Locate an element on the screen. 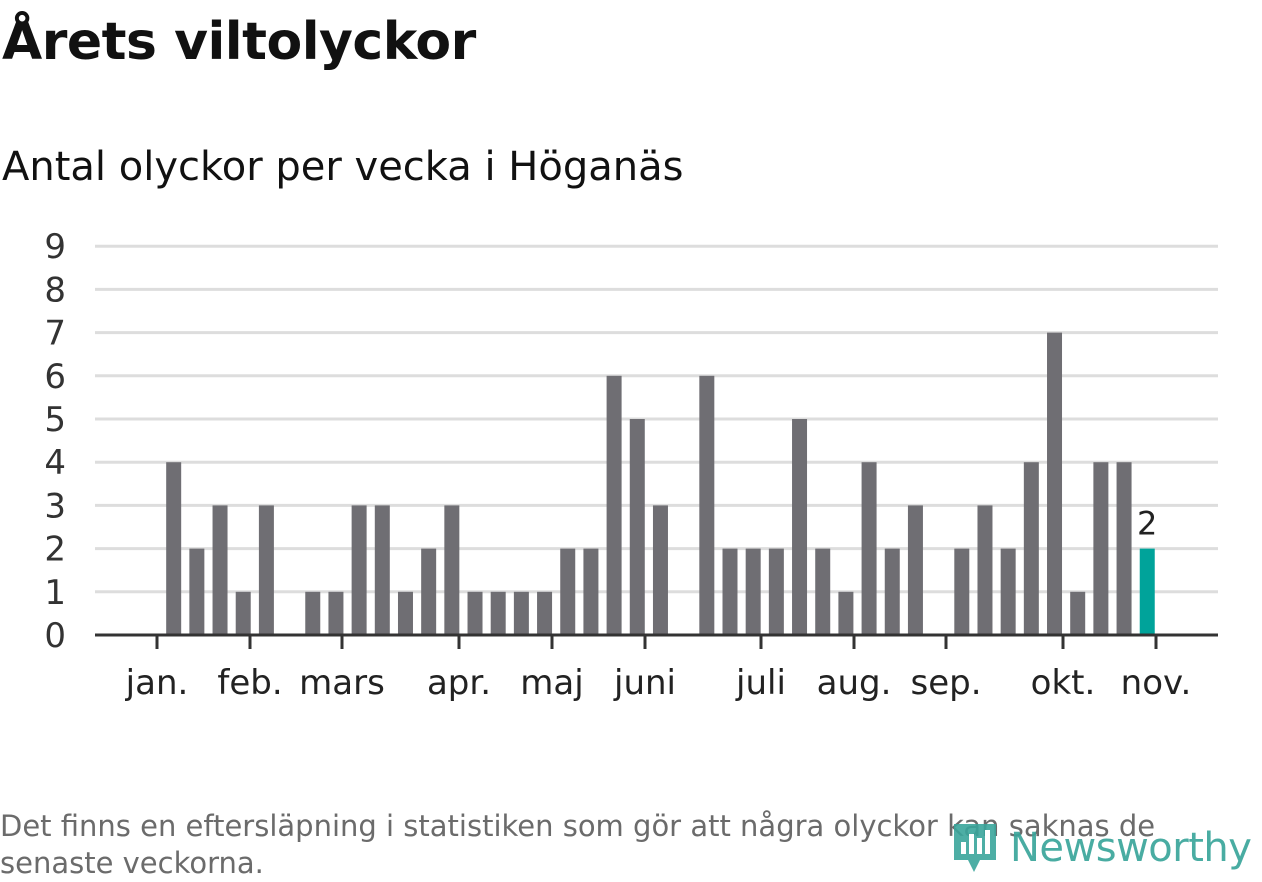  brand-name: Newsworthy is located at coordinates (1131, 848).